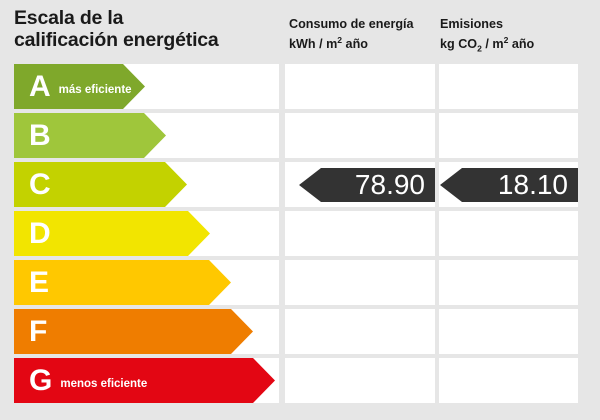 The image size is (600, 420). Describe the element at coordinates (38, 331) in the screenshot. I see `band-letter: F` at that location.